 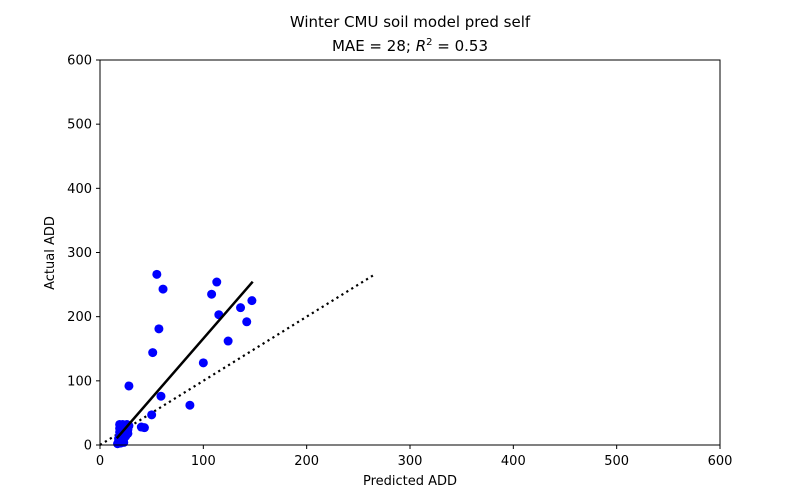 What do you see at coordinates (429, 42) in the screenshot?
I see `title-r-superscript: 2` at bounding box center [429, 42].